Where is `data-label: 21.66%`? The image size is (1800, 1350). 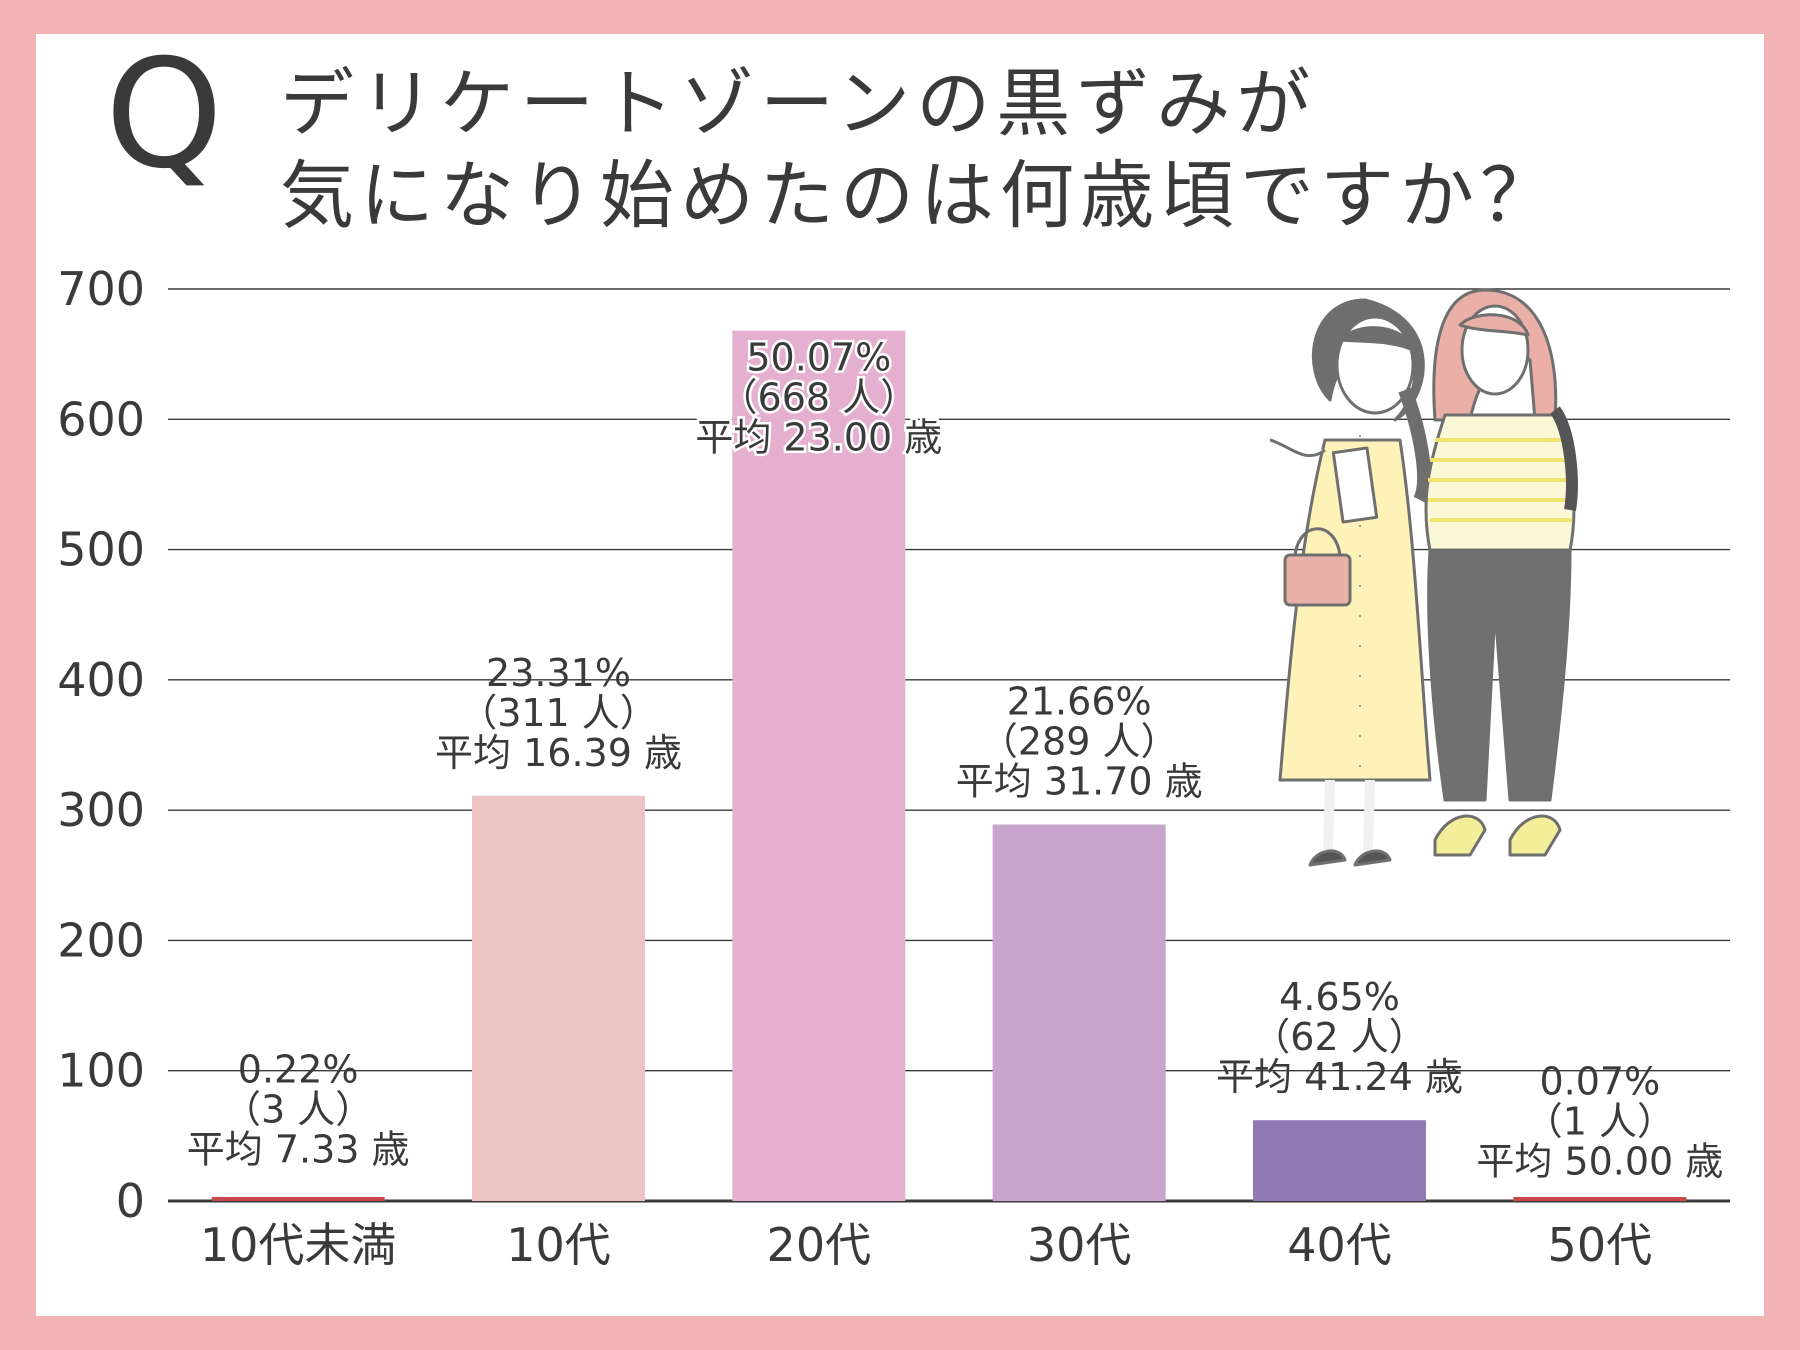
data-label: 21.66% is located at coordinates (1079, 701).